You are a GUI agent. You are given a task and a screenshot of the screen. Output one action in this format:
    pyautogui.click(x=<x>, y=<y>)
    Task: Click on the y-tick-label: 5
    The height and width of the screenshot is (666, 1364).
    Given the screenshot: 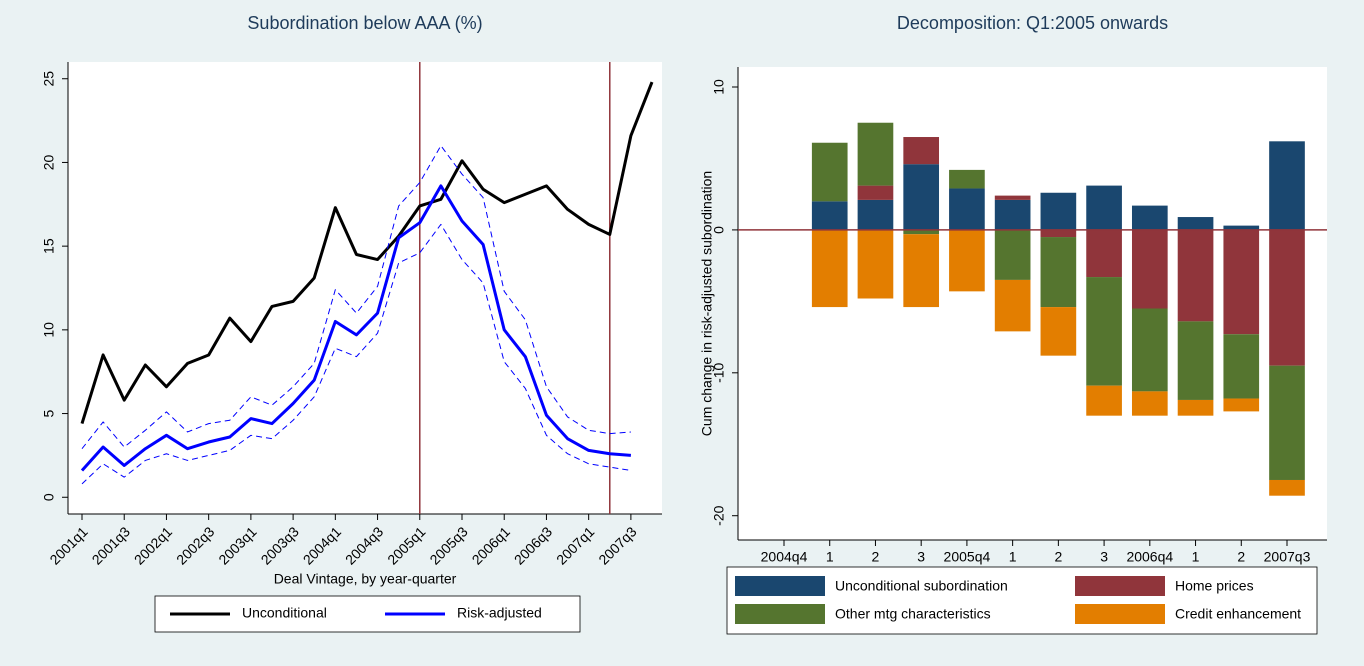 What is the action you would take?
    pyautogui.click(x=49, y=413)
    